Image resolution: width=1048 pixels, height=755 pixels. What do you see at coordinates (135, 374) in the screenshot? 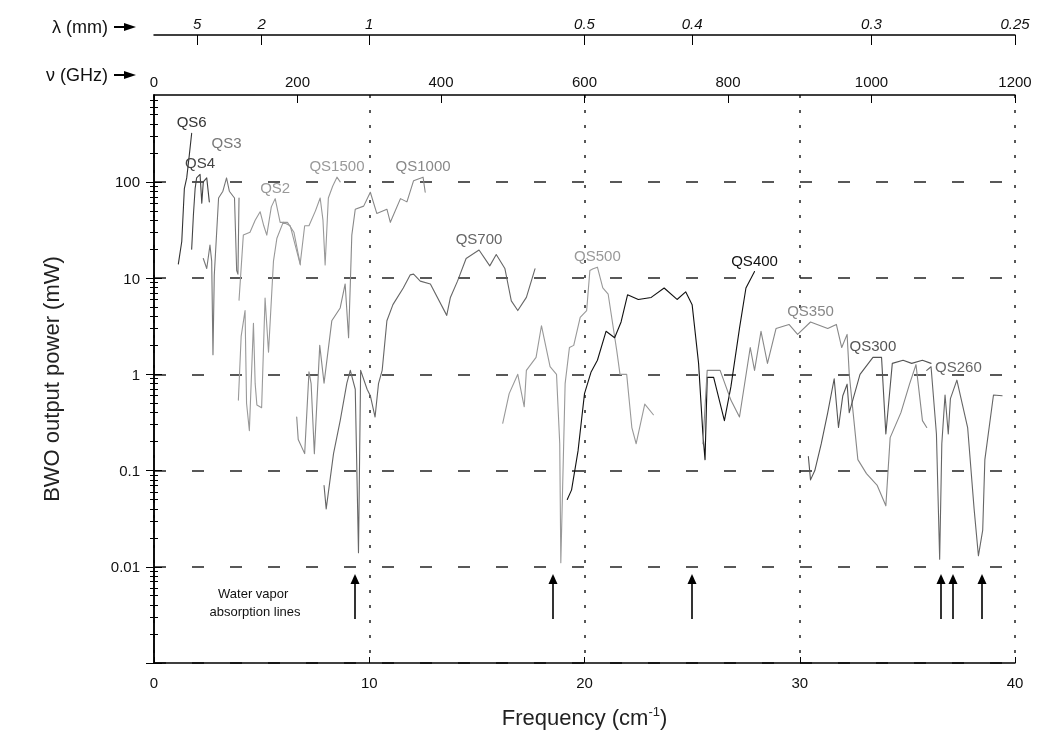
I see `y-tick-label: 1` at bounding box center [135, 374].